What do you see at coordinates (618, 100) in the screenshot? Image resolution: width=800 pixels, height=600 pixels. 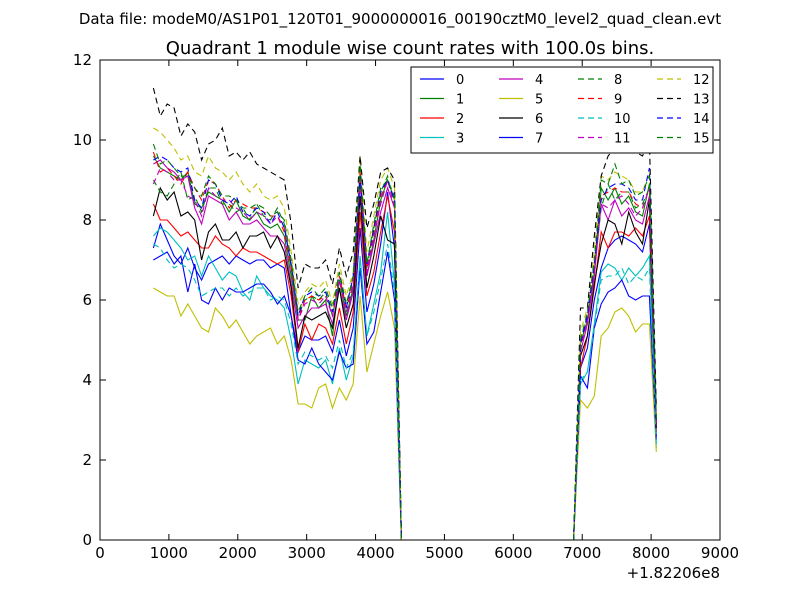 I see `legend-label-9: 9` at bounding box center [618, 100].